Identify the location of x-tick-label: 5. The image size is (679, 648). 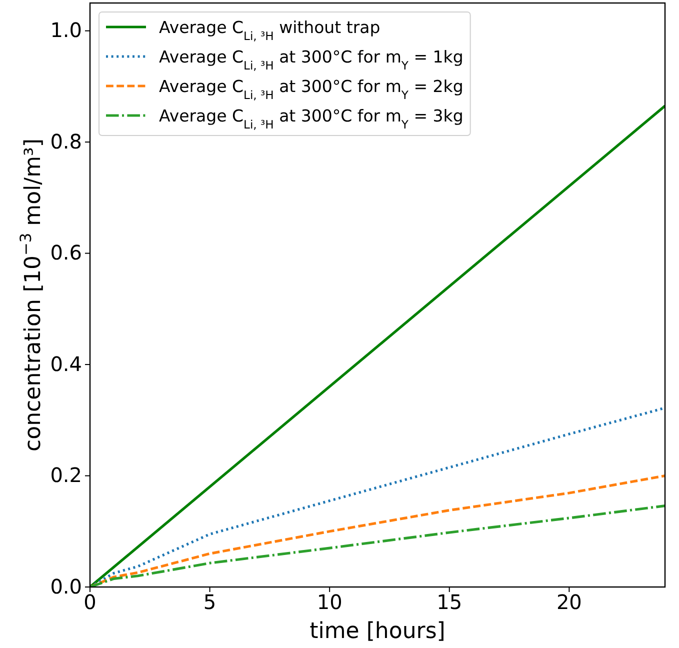
(209, 602).